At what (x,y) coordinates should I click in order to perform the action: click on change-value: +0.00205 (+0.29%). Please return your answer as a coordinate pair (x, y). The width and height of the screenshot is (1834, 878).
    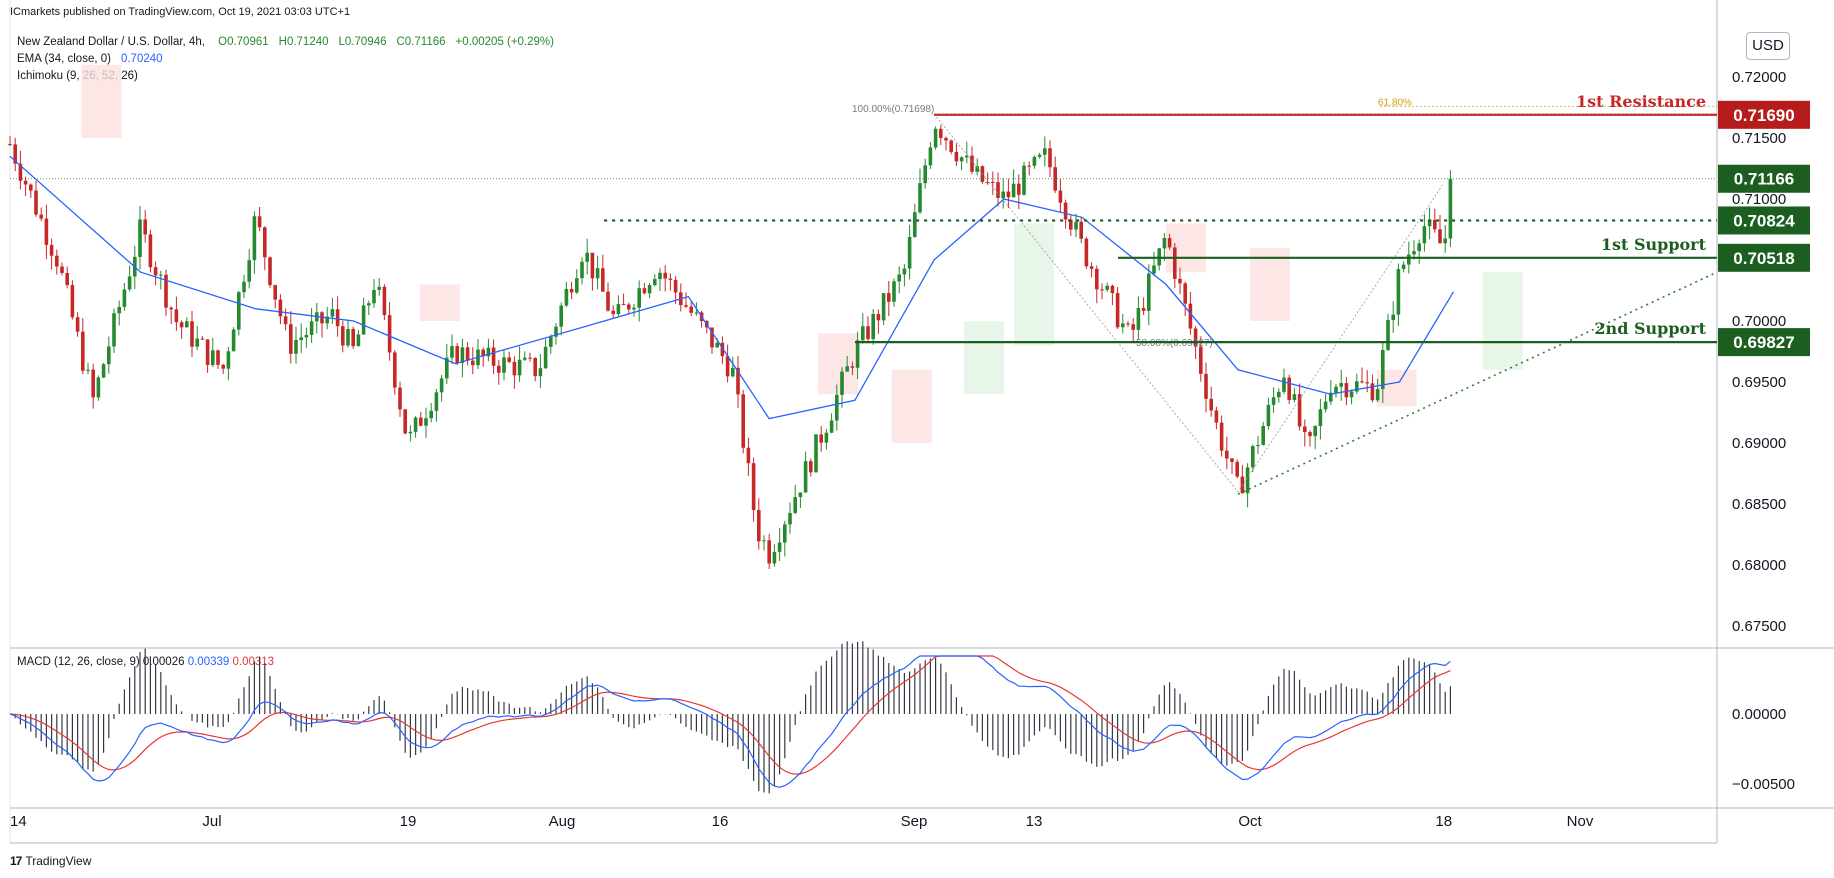
    Looking at the image, I should click on (504, 42).